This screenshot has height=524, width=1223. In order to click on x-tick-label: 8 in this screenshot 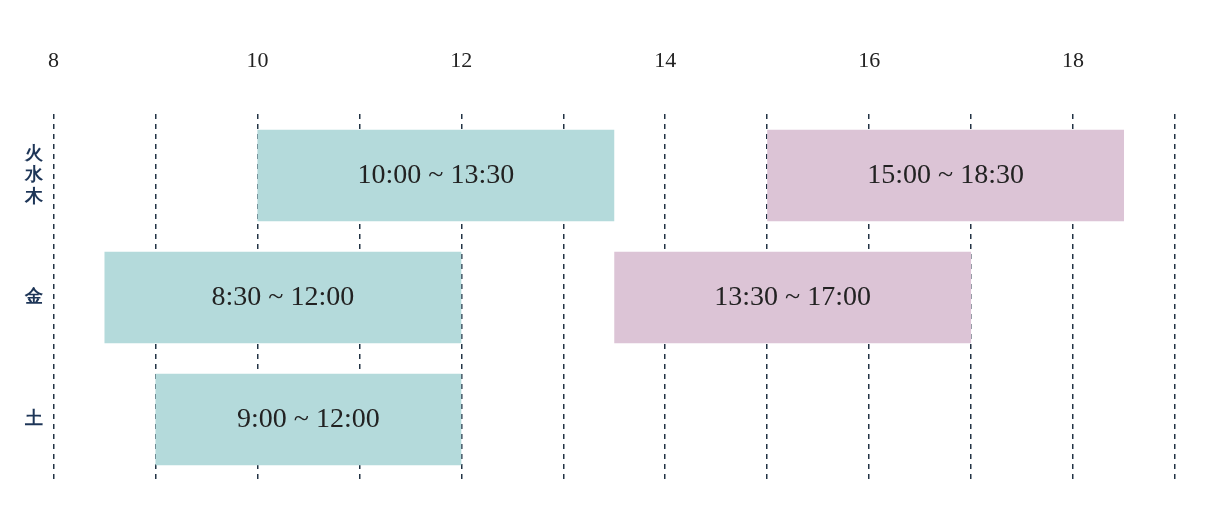, I will do `click(53, 59)`.